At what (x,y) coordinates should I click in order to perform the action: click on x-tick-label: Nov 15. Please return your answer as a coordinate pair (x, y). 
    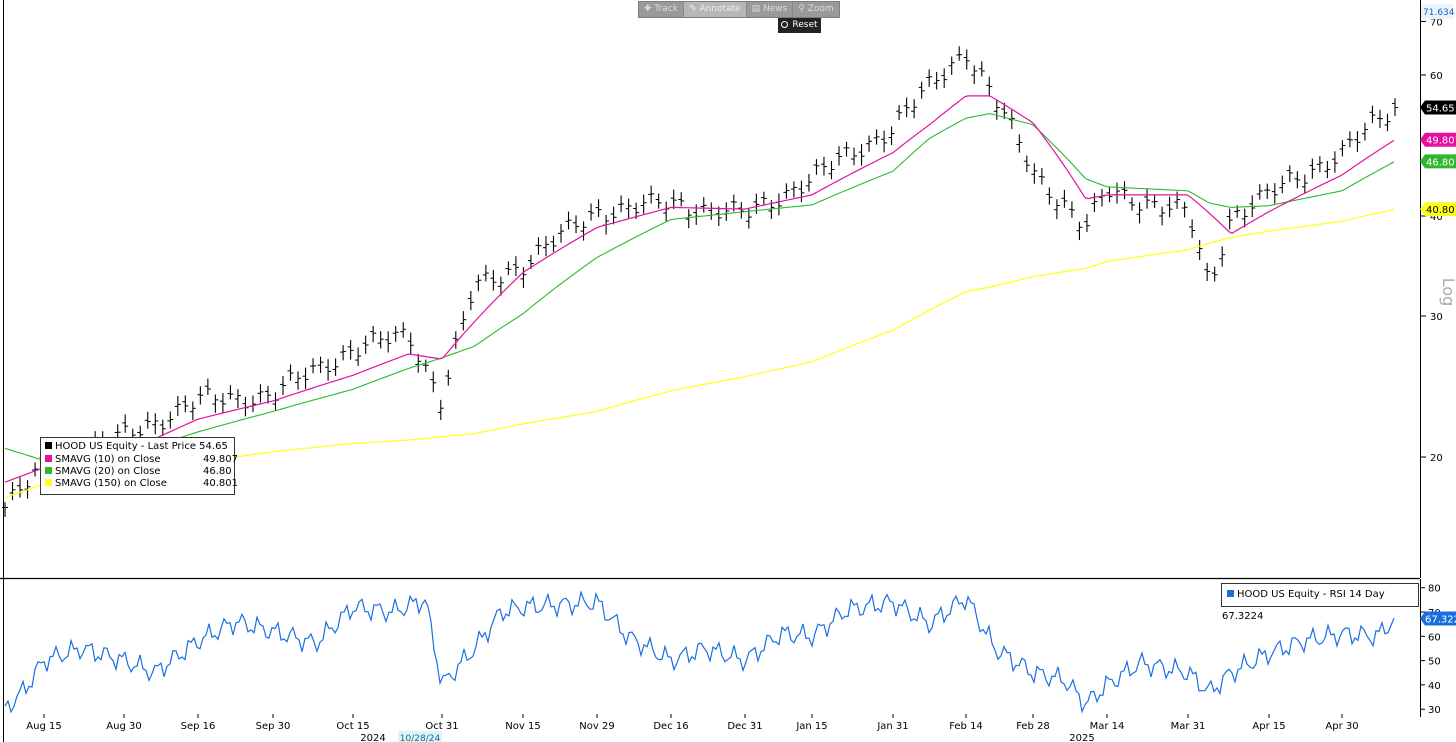
    Looking at the image, I should click on (522, 726).